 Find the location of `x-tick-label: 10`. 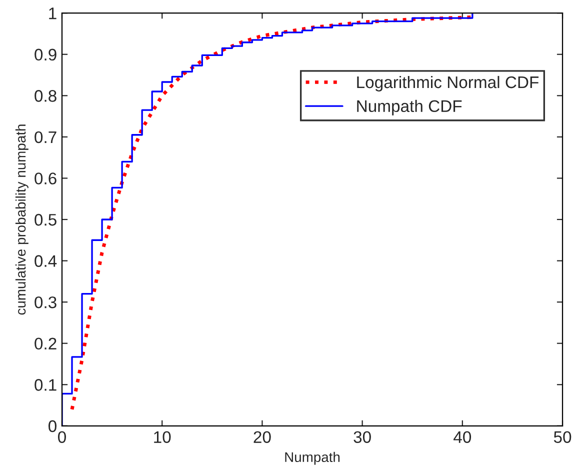

x-tick-label: 10 is located at coordinates (162, 437).